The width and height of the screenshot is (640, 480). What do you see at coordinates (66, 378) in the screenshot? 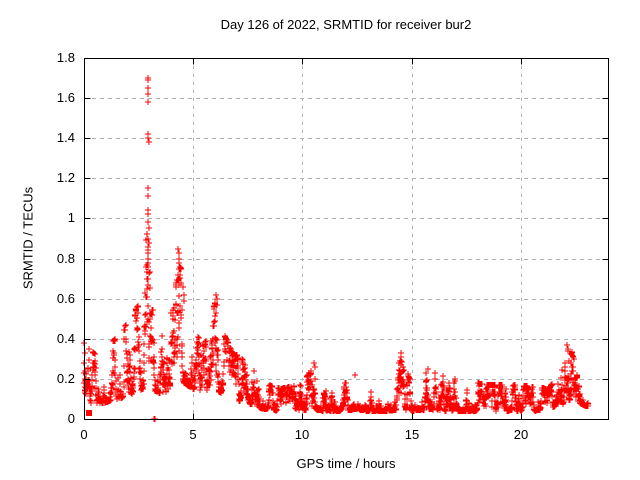
I see `y-tick-label: 0.2` at bounding box center [66, 378].